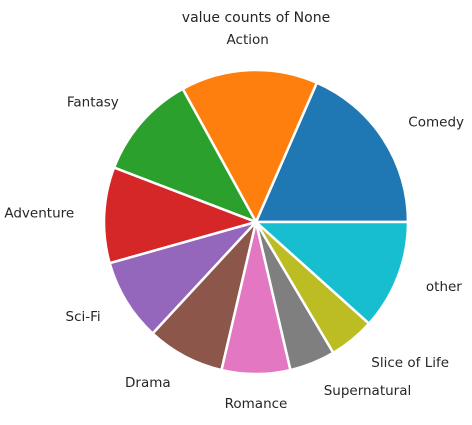 Image resolution: width=472 pixels, height=425 pixels. I want to click on pie-label-other: other, so click(444, 287).